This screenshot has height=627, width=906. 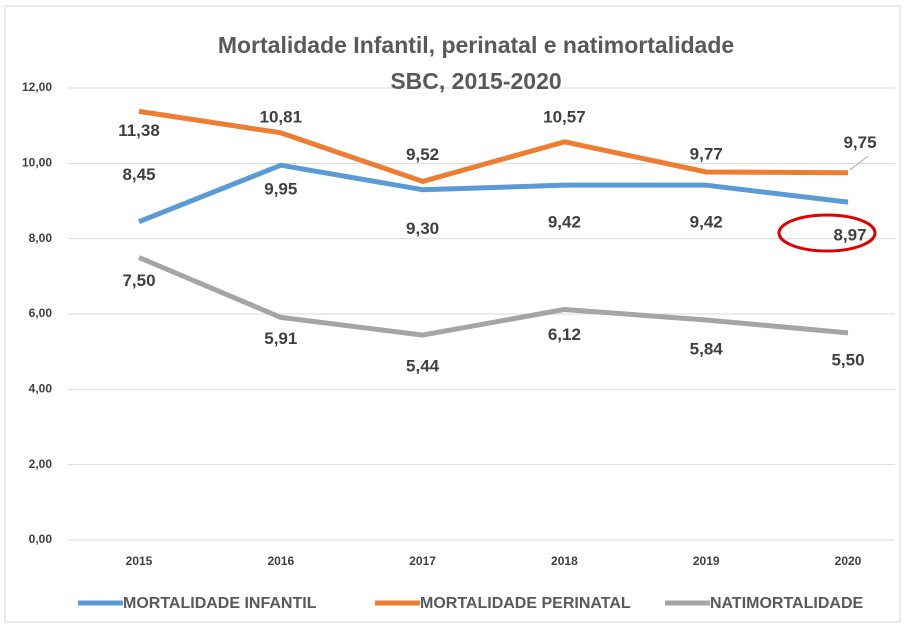 I want to click on data-label: 6,12, so click(x=564, y=334).